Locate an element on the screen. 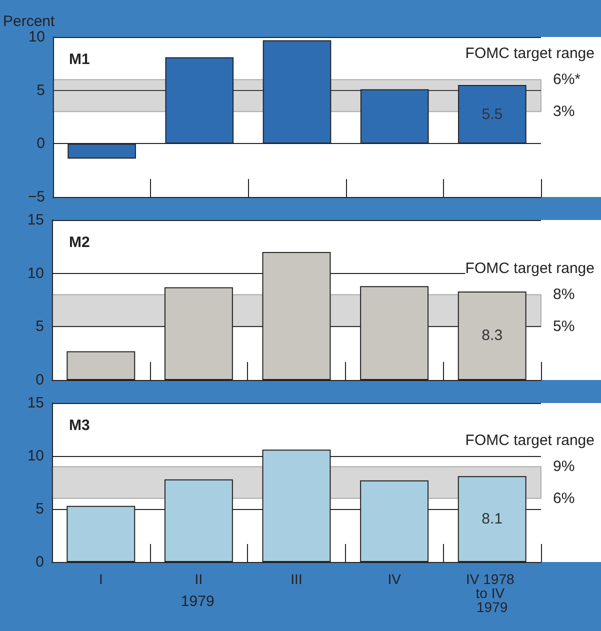 This screenshot has width=601, height=631. data-label: 5.5 is located at coordinates (492, 114).